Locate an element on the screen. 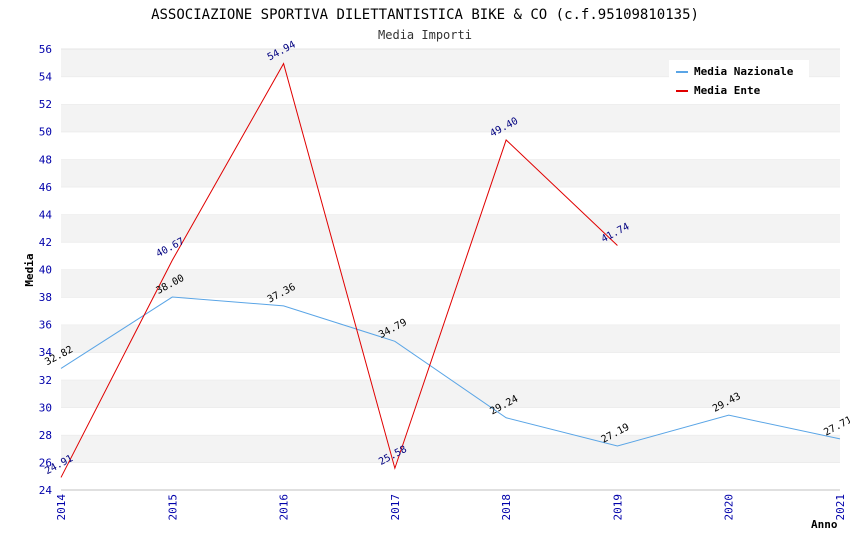  y-tick-label: 38 is located at coordinates (45, 297).